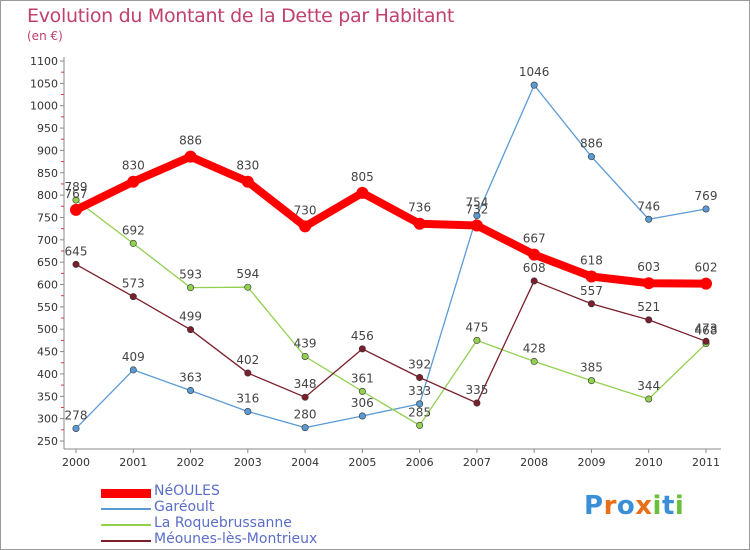 The width and height of the screenshot is (750, 550). Describe the element at coordinates (626, 506) in the screenshot. I see `logo-letter: o` at that location.